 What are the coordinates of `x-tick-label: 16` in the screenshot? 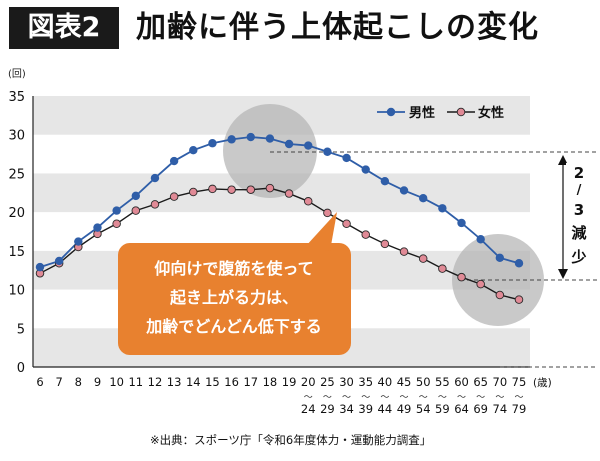 It's located at (231, 382).